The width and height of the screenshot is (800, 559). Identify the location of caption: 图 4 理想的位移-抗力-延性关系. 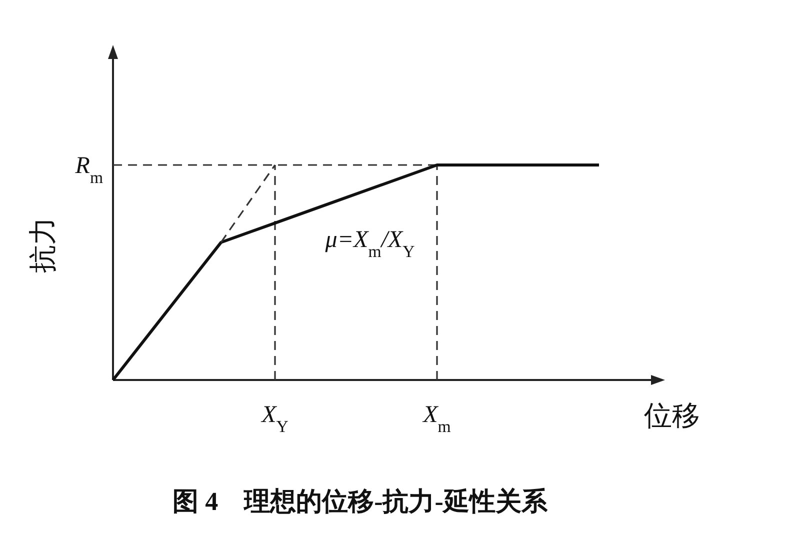
(360, 501).